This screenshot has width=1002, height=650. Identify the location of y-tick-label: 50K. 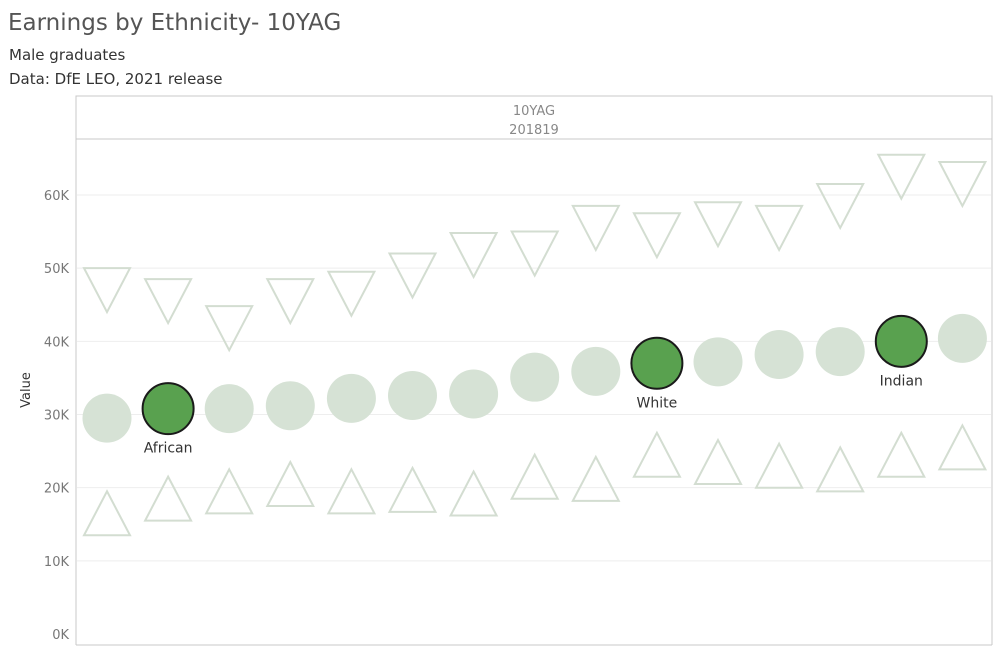
(57, 269).